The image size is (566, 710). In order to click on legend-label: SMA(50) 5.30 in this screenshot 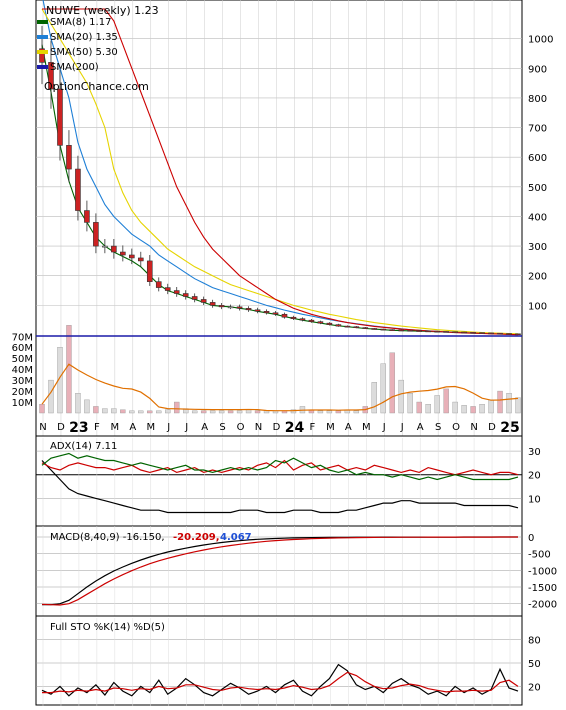, I will do `click(84, 52)`.